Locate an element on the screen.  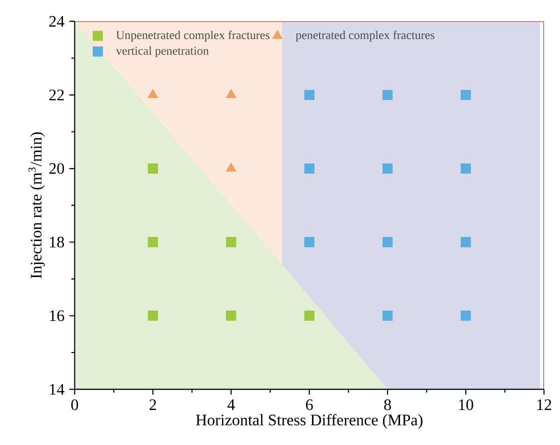
y-tick-label: 14 is located at coordinates (57, 389).